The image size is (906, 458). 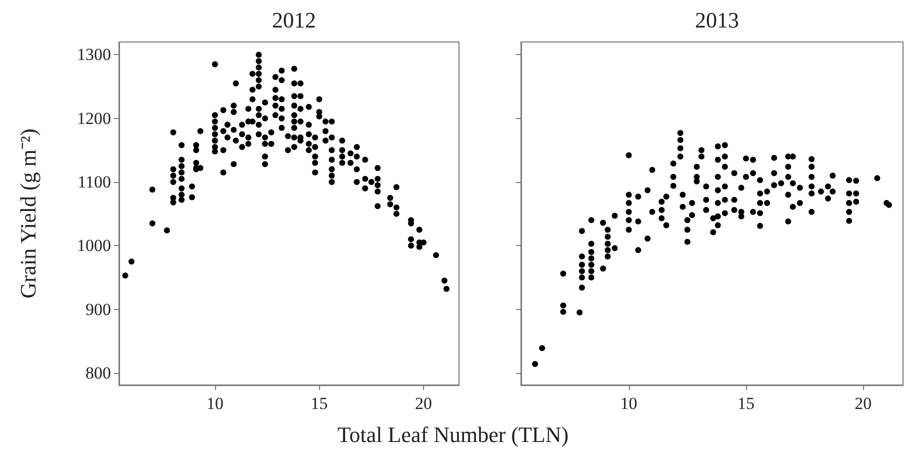 What do you see at coordinates (94, 246) in the screenshot?
I see `y-tick-label: 1000` at bounding box center [94, 246].